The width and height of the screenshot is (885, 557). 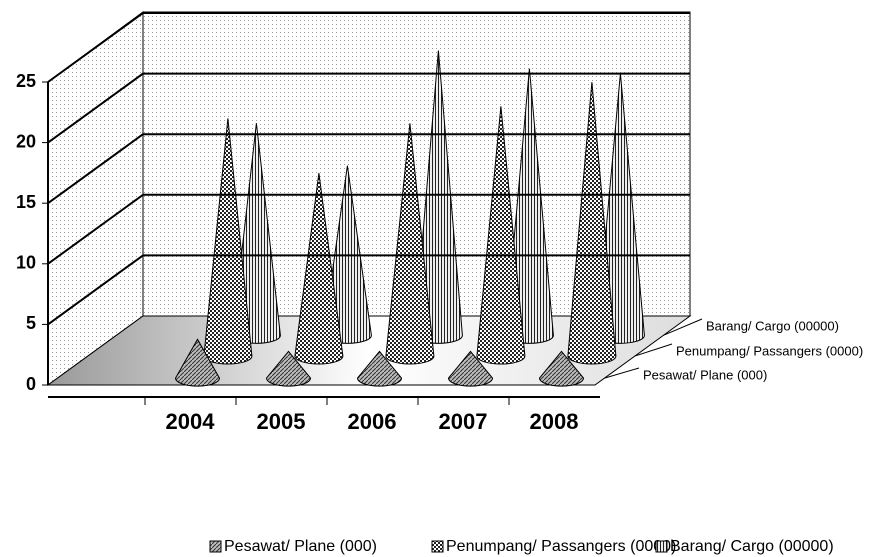 I want to click on y-tick-label: 20, so click(x=26, y=141).